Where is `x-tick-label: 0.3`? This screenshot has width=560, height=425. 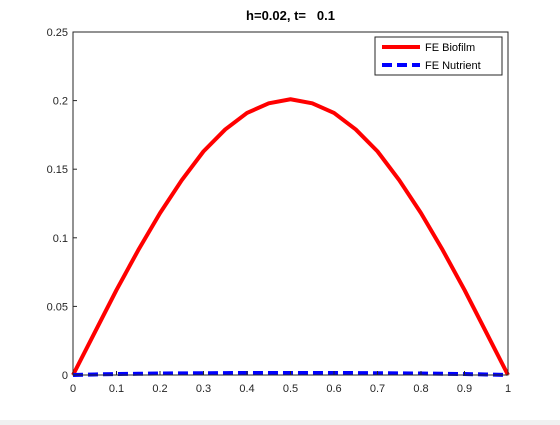
x-tick-label: 0.3 is located at coordinates (203, 389).